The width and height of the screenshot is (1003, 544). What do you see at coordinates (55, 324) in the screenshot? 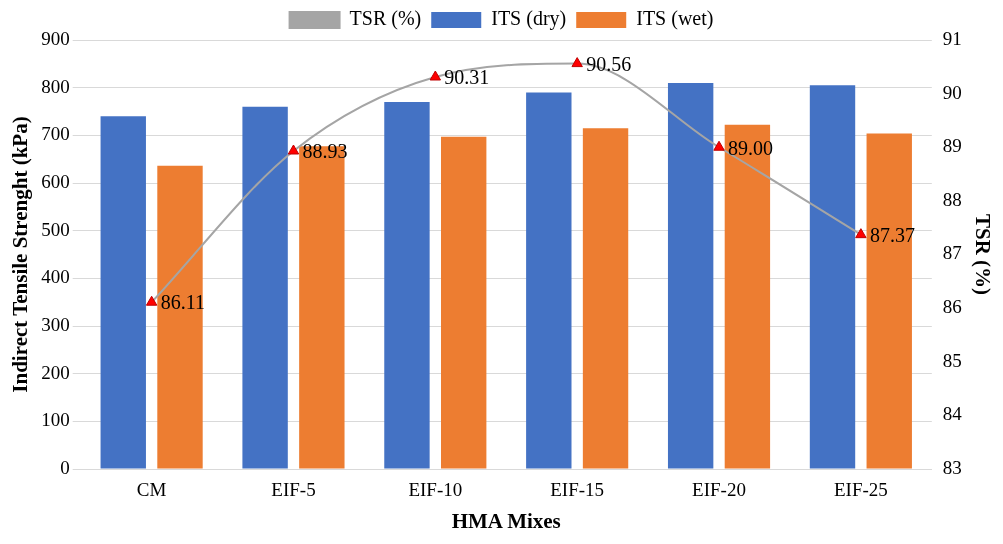
I see `y-tick-label: 300` at bounding box center [55, 324].